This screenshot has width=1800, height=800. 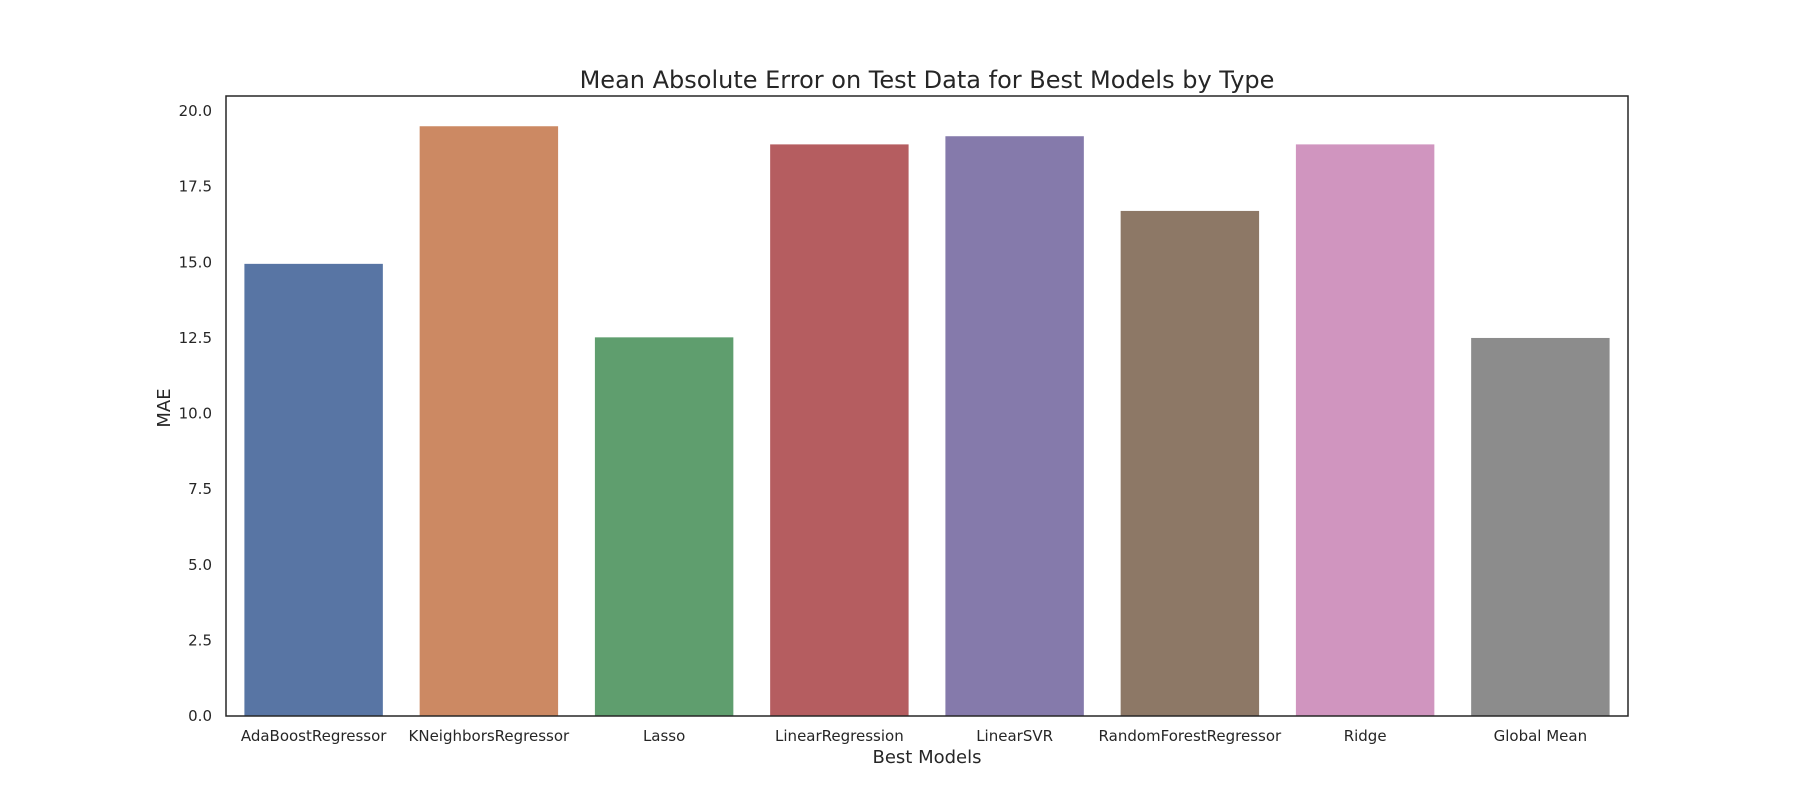 What do you see at coordinates (839, 736) in the screenshot?
I see `x-tick-label: LinearRegression` at bounding box center [839, 736].